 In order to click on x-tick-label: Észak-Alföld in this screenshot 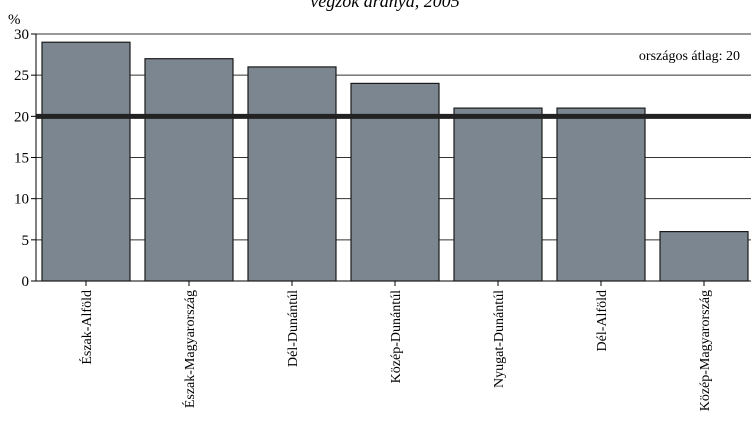, I will do `click(86, 327)`.